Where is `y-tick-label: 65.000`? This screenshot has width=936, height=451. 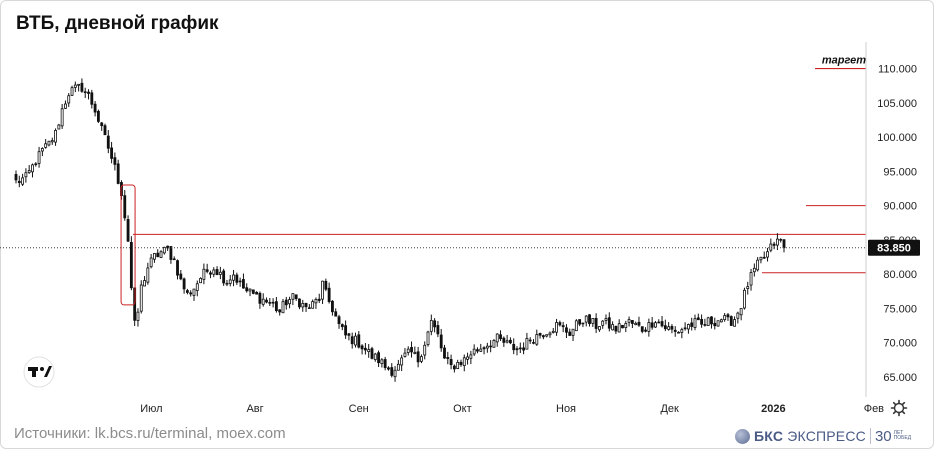
y-tick-label: 65.000 is located at coordinates (900, 378).